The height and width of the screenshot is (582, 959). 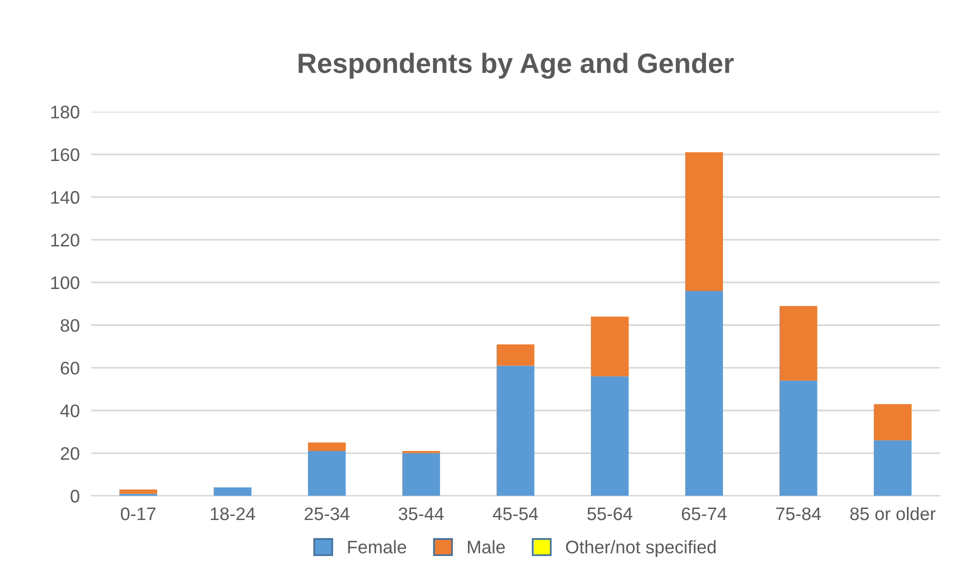 What do you see at coordinates (893, 513) in the screenshot?
I see `x-tick-label: 85 or older` at bounding box center [893, 513].